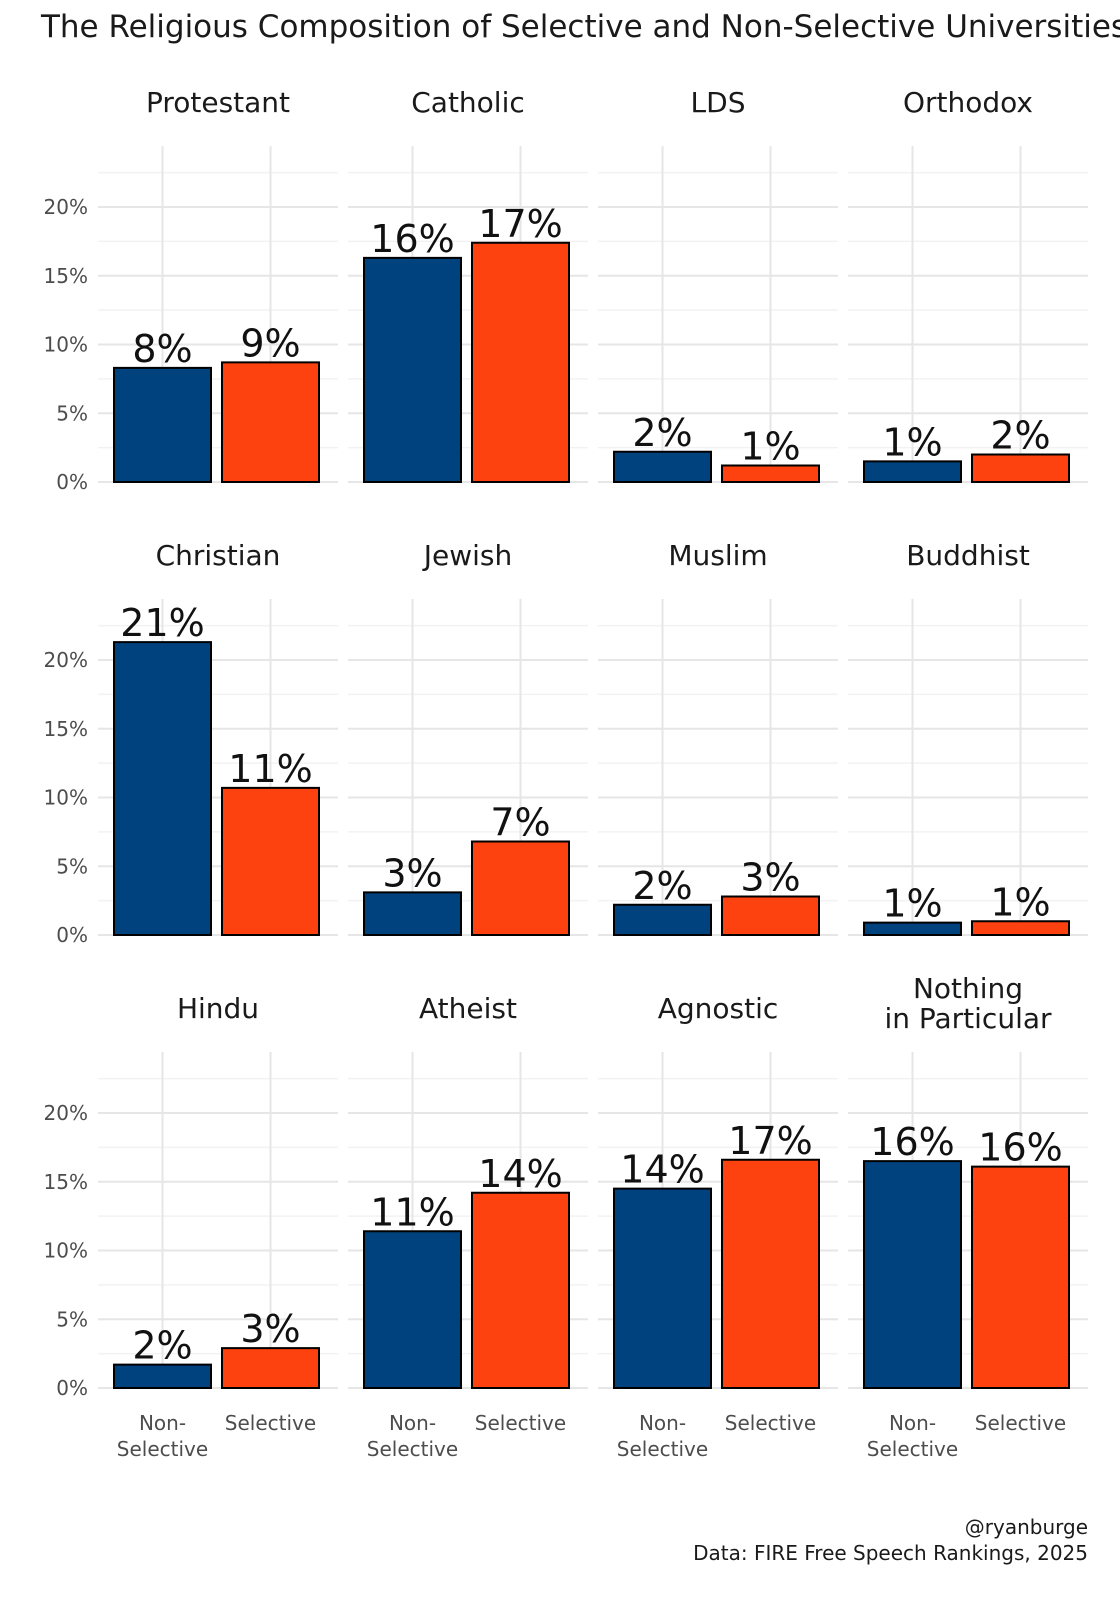  Describe the element at coordinates (968, 102) in the screenshot. I see `facet-label: Orthodox` at that location.